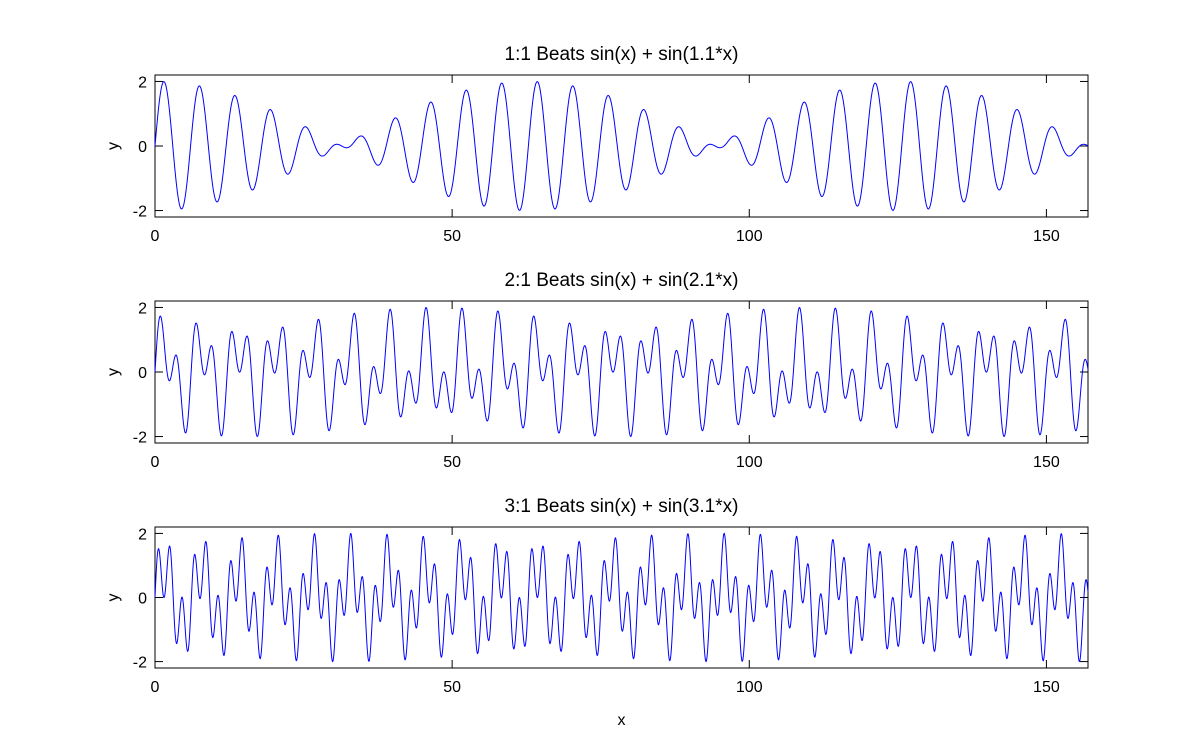  I want to click on chart-1-xtick-label: 50, so click(452, 236).